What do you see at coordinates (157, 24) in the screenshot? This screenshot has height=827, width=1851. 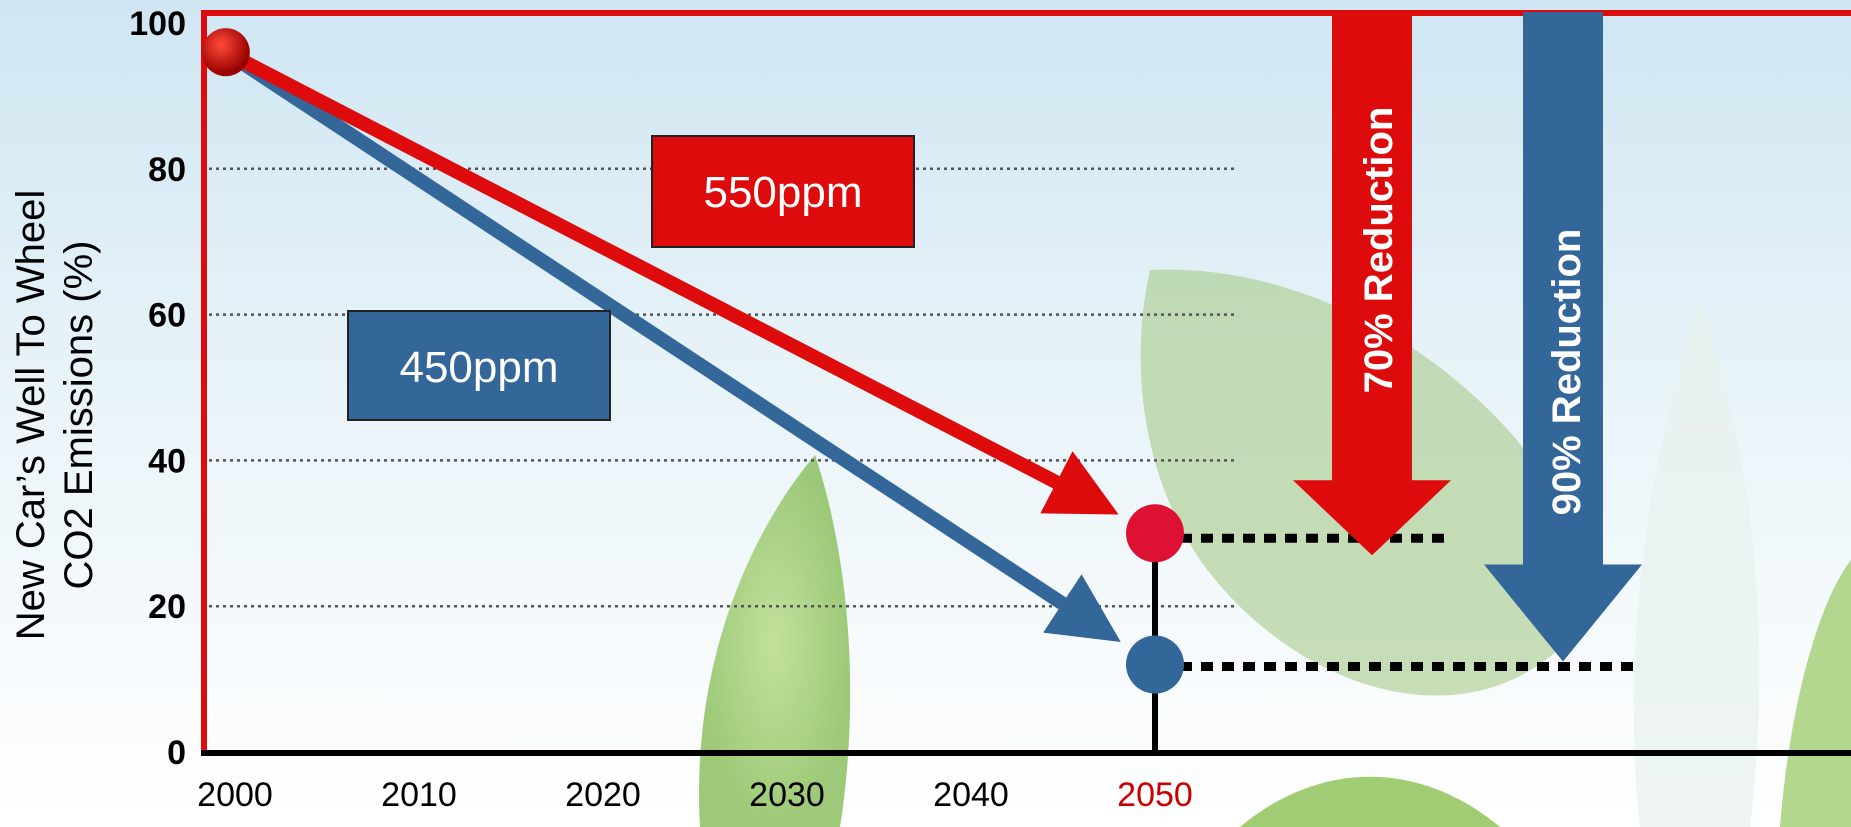 I see `y-tick-100: 100` at bounding box center [157, 24].